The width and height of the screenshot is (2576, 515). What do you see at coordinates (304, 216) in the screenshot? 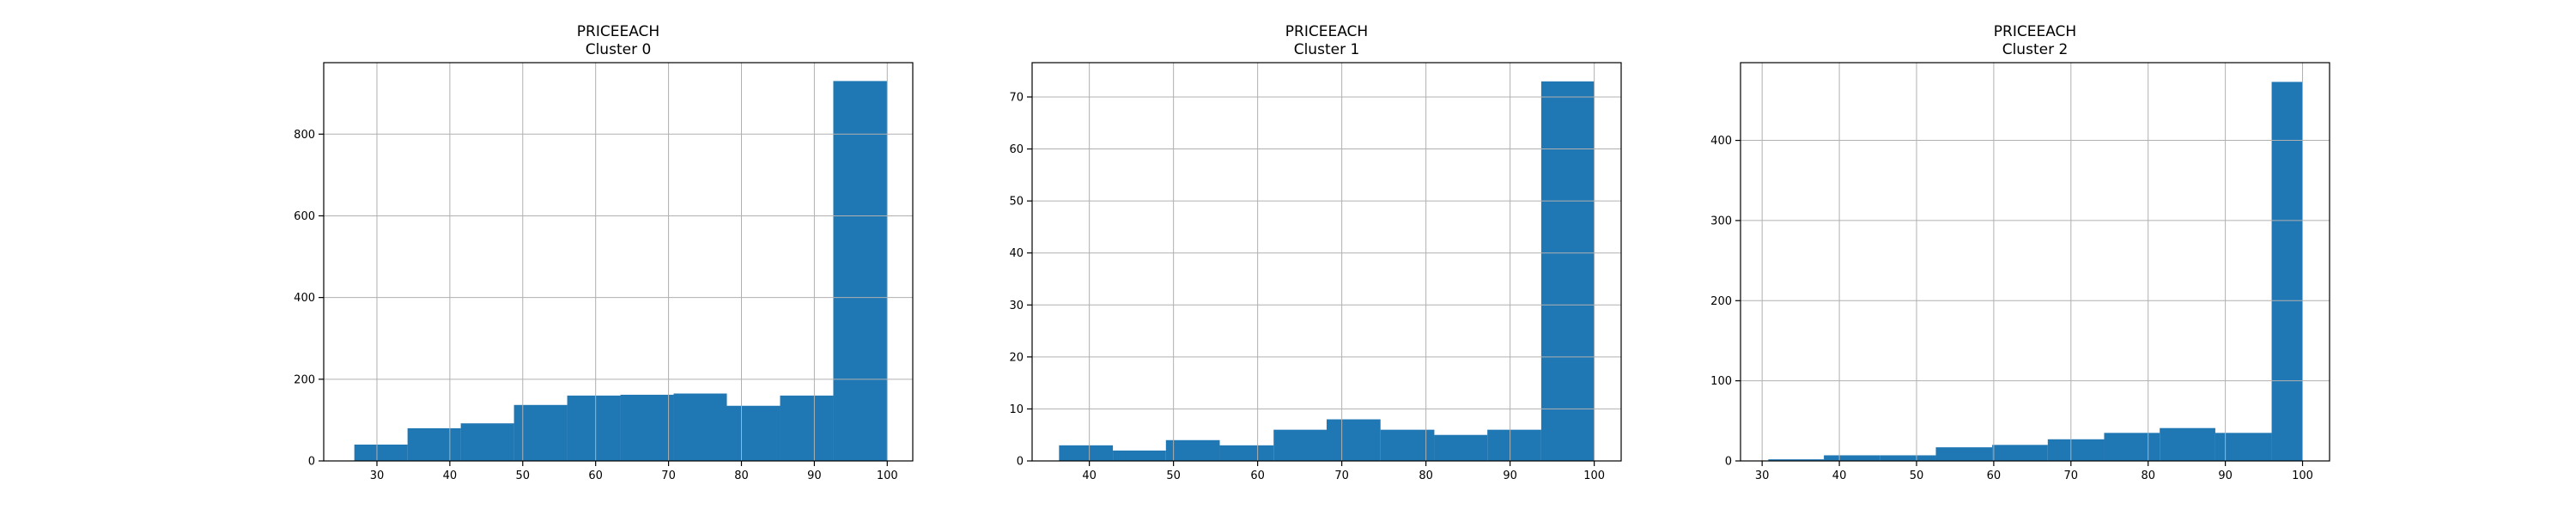
I see `y-tick-label: 600` at bounding box center [304, 216].